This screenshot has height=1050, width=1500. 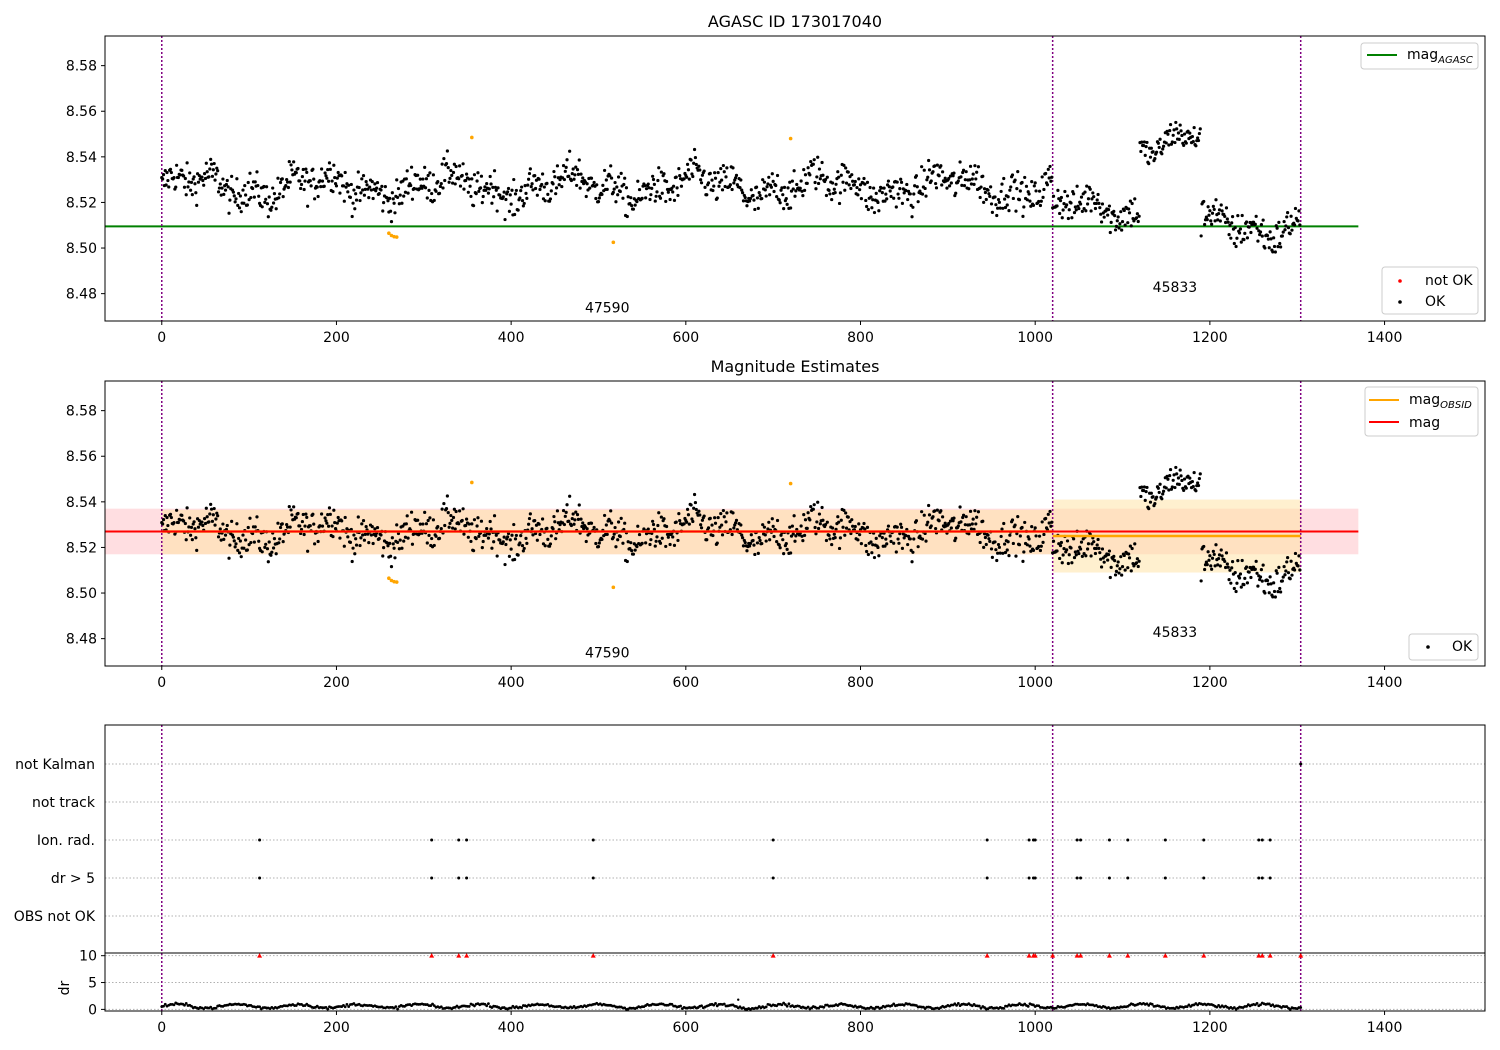 What do you see at coordinates (790, 138) in the screenshot?
I see `data-point-highlight` at bounding box center [790, 138].